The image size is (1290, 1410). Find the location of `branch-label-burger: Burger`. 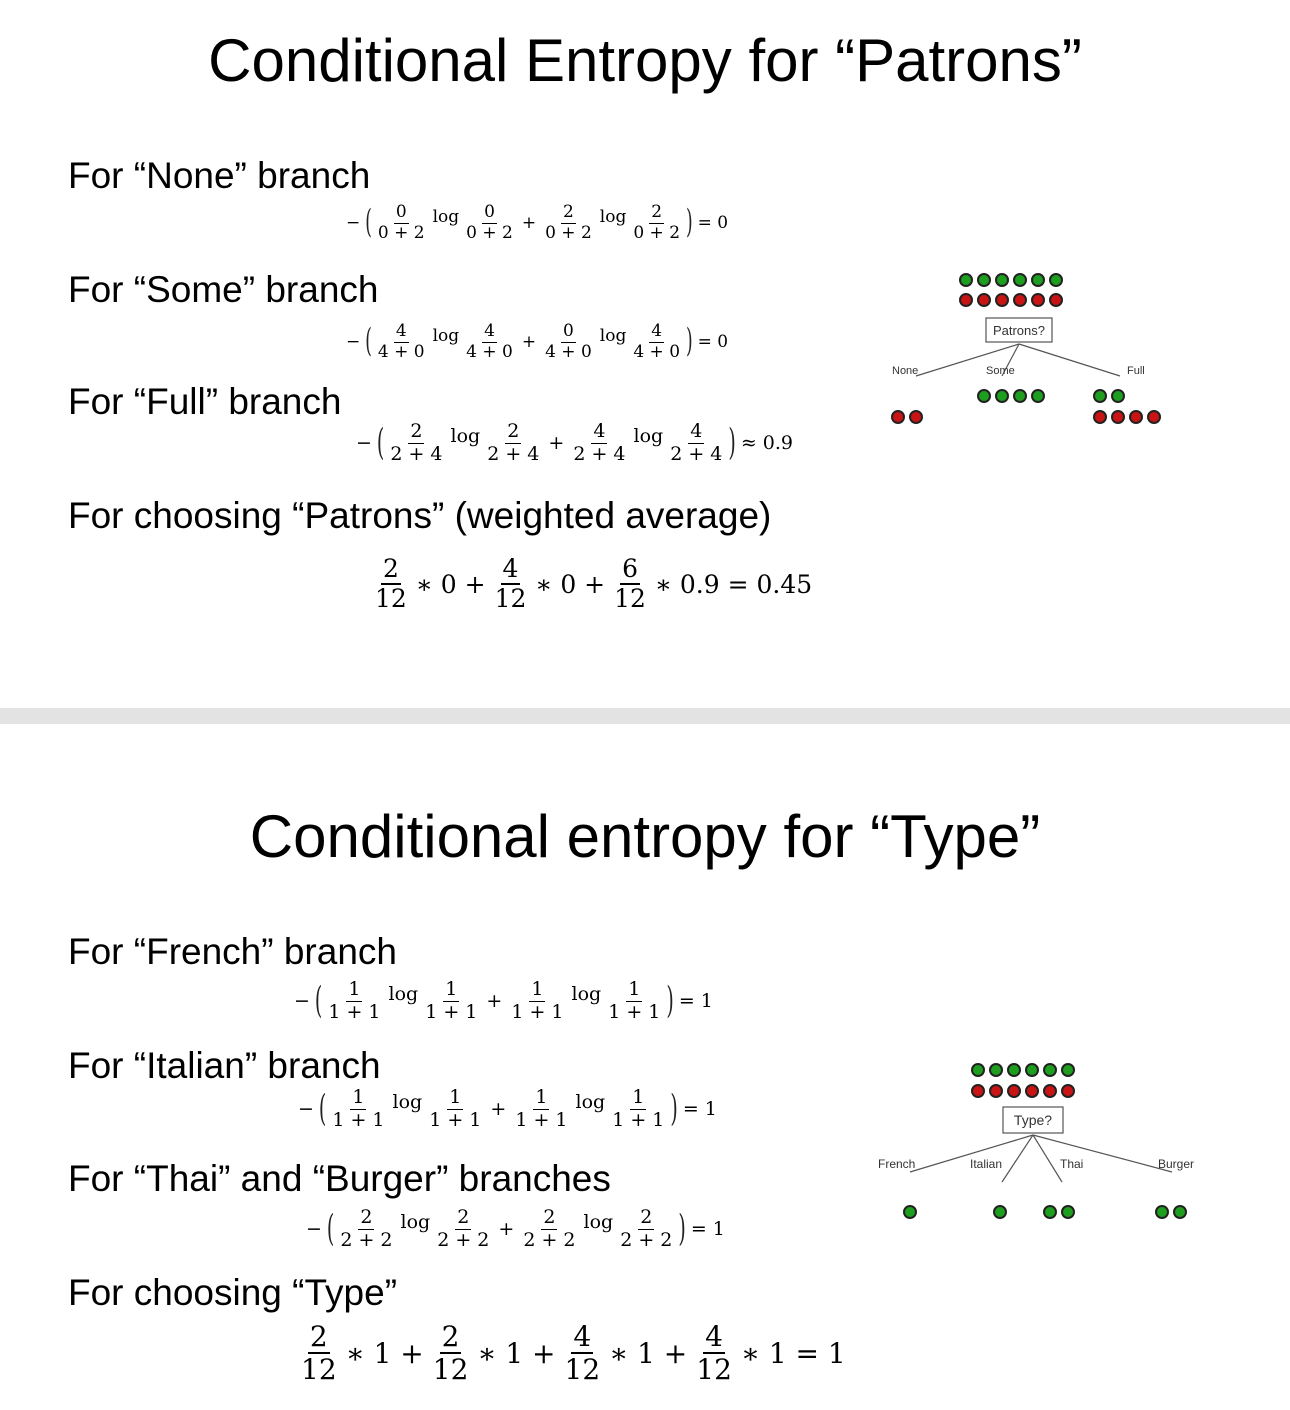

branch-label-burger: Burger is located at coordinates (1176, 1164).